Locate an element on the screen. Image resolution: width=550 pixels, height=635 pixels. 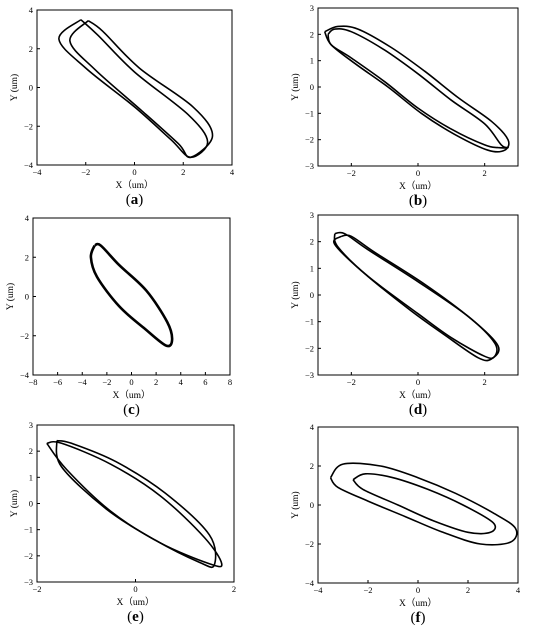
chart-svg-f: −4 −2 0 2 4 −4 −2 0 2 4 X（um） Y (um) is located at coordinates (405, 515).